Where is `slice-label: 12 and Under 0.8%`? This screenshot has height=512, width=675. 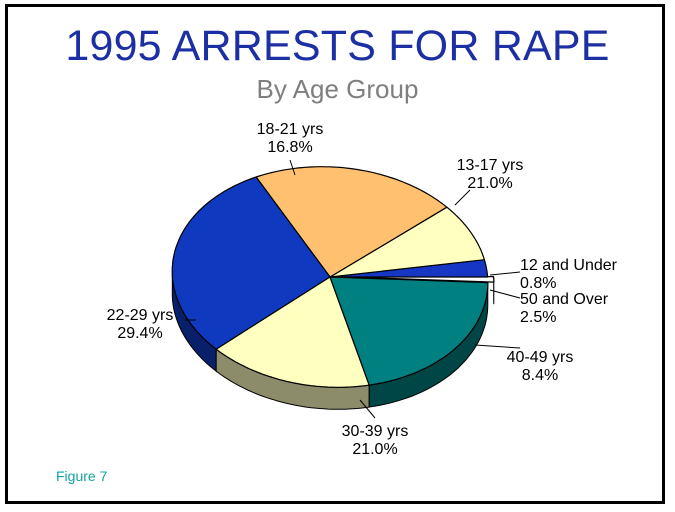 slice-label: 12 and Under 0.8% is located at coordinates (569, 274).